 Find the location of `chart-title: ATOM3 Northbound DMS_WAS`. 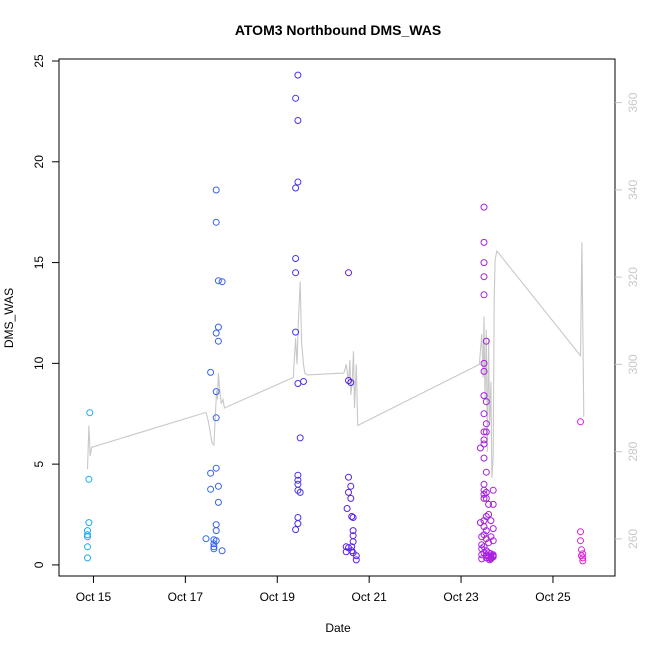

chart-title: ATOM3 Northbound DMS_WAS is located at coordinates (338, 30).